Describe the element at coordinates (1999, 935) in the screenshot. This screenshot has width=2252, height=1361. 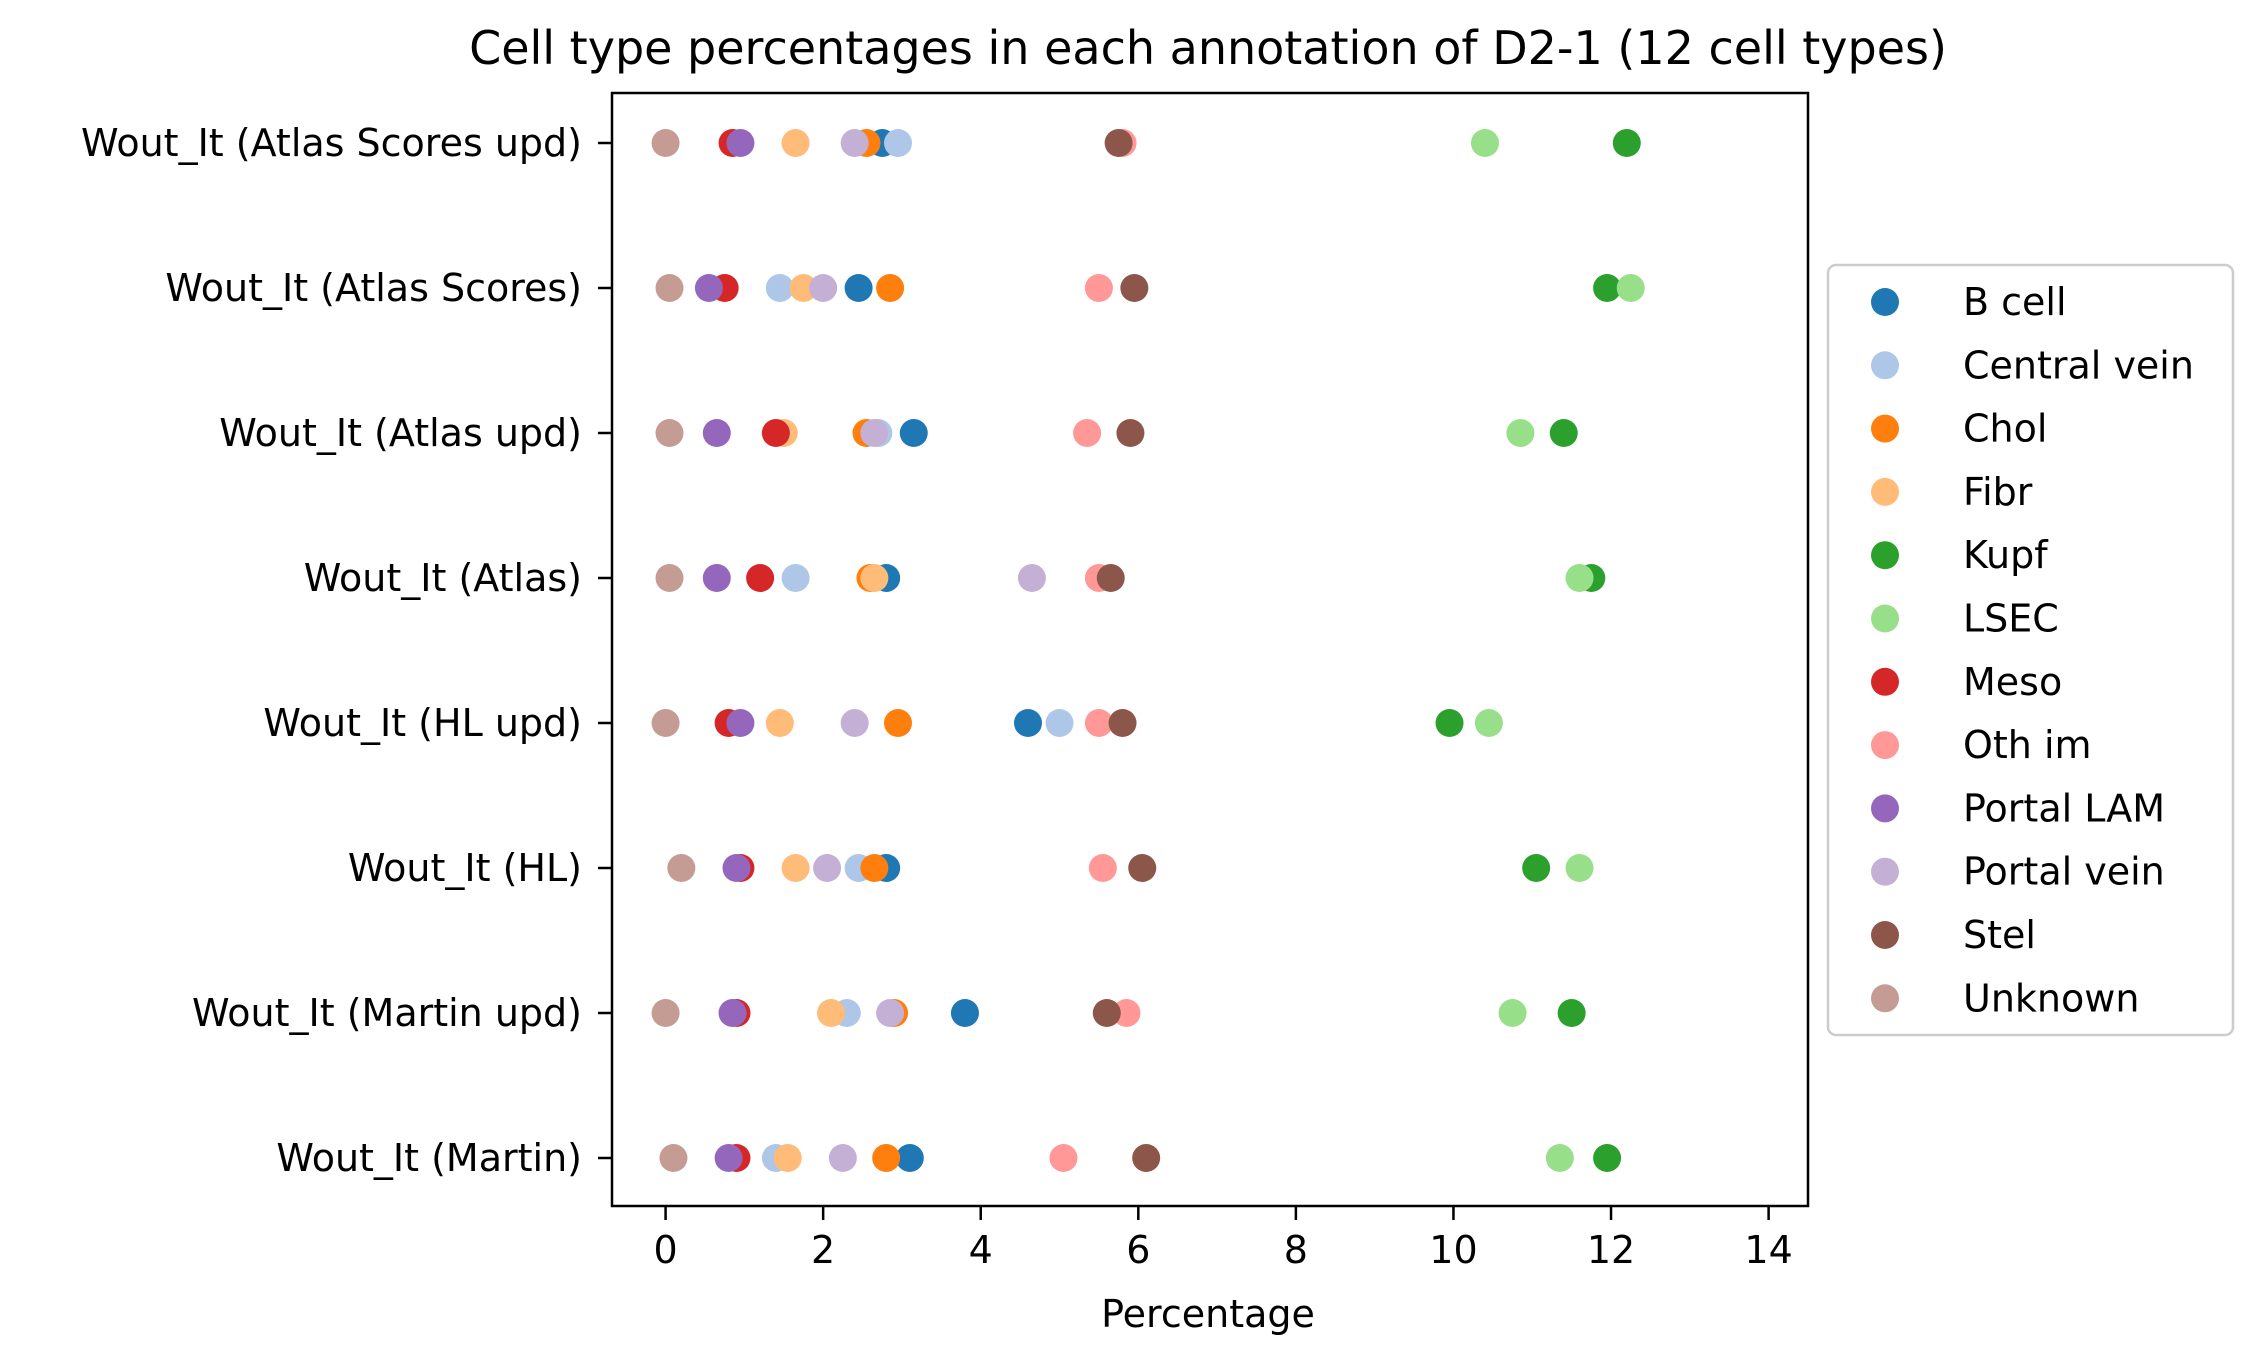
I see `legend-label: Stel` at that location.